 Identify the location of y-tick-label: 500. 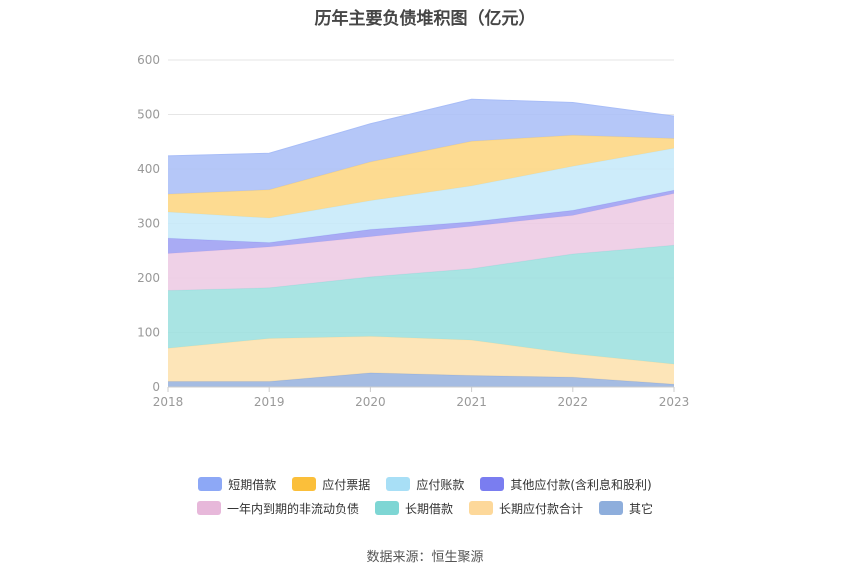
(148, 115).